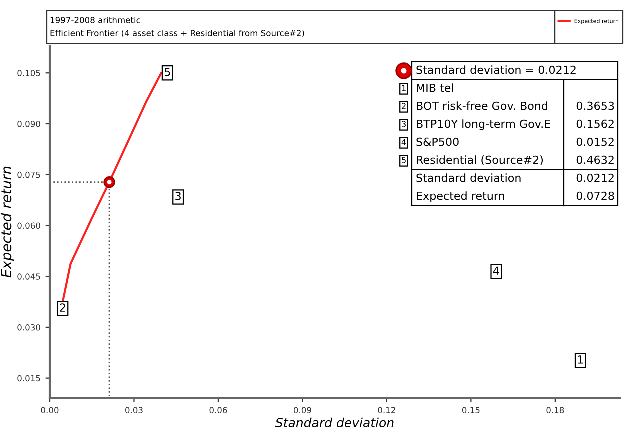 This screenshot has width=624, height=431. Describe the element at coordinates (480, 161) in the screenshot. I see `annotation: Residential (Source#2)` at that location.